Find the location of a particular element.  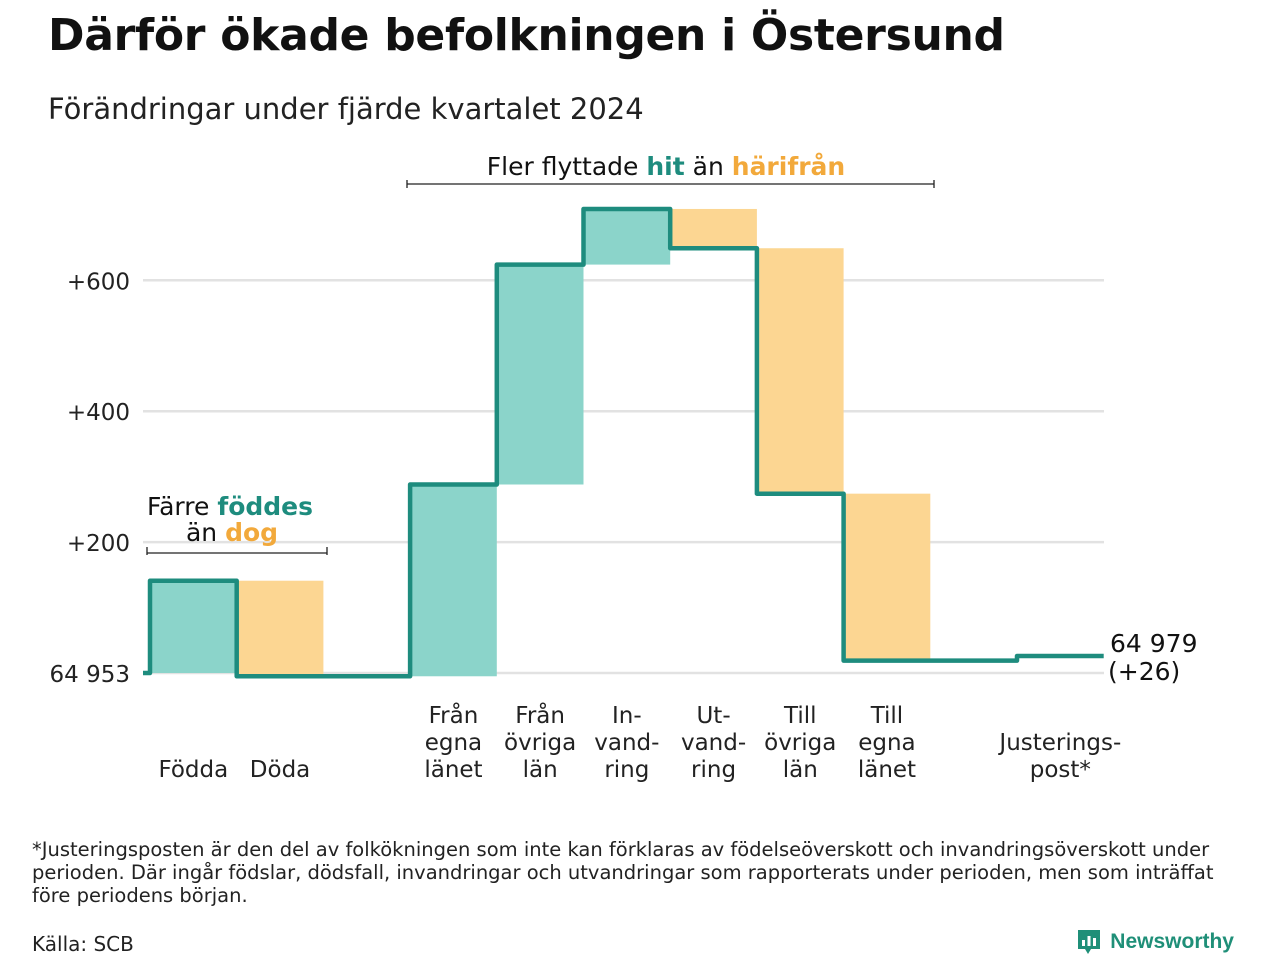

source-label: Källa: SCB is located at coordinates (83, 944).